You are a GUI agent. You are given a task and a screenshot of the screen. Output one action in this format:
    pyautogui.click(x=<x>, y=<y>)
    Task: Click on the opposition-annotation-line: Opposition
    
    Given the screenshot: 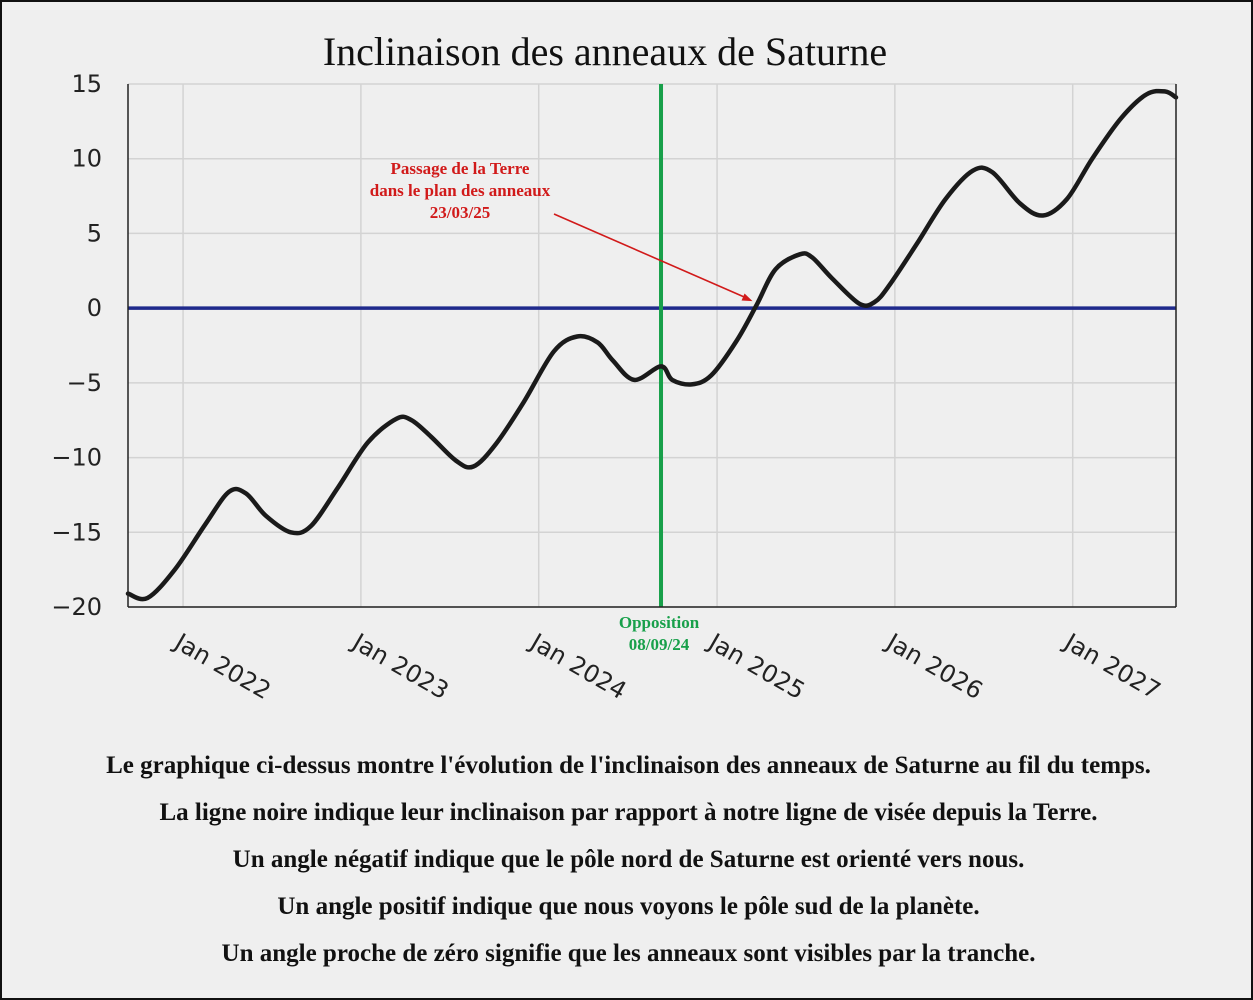 What is the action you would take?
    pyautogui.click(x=659, y=622)
    